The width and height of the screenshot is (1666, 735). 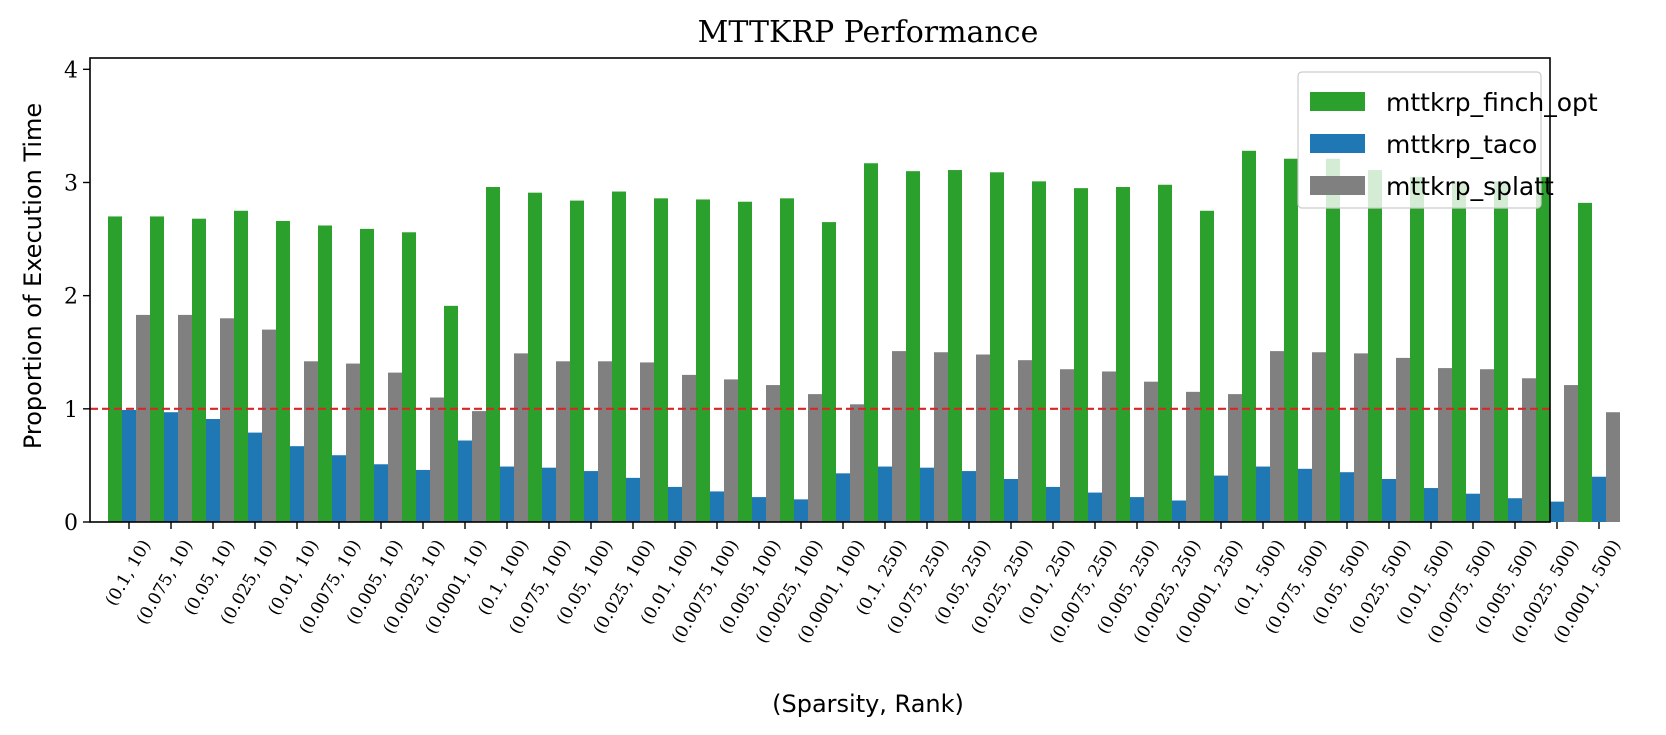 What do you see at coordinates (33, 276) in the screenshot?
I see `y-axis-label: Proportion of Execution Time` at bounding box center [33, 276].